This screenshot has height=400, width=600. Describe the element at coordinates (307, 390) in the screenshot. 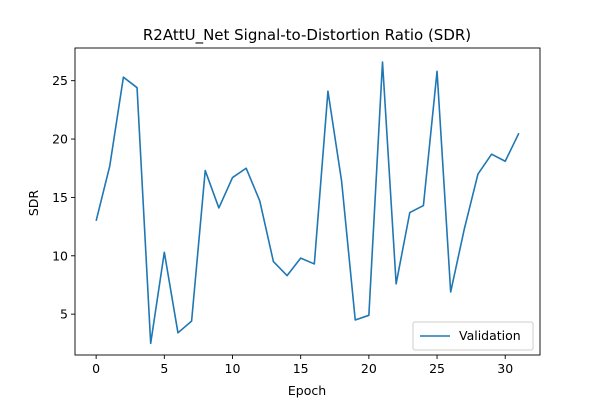

I see `x-axis-label: Epoch` at that location.